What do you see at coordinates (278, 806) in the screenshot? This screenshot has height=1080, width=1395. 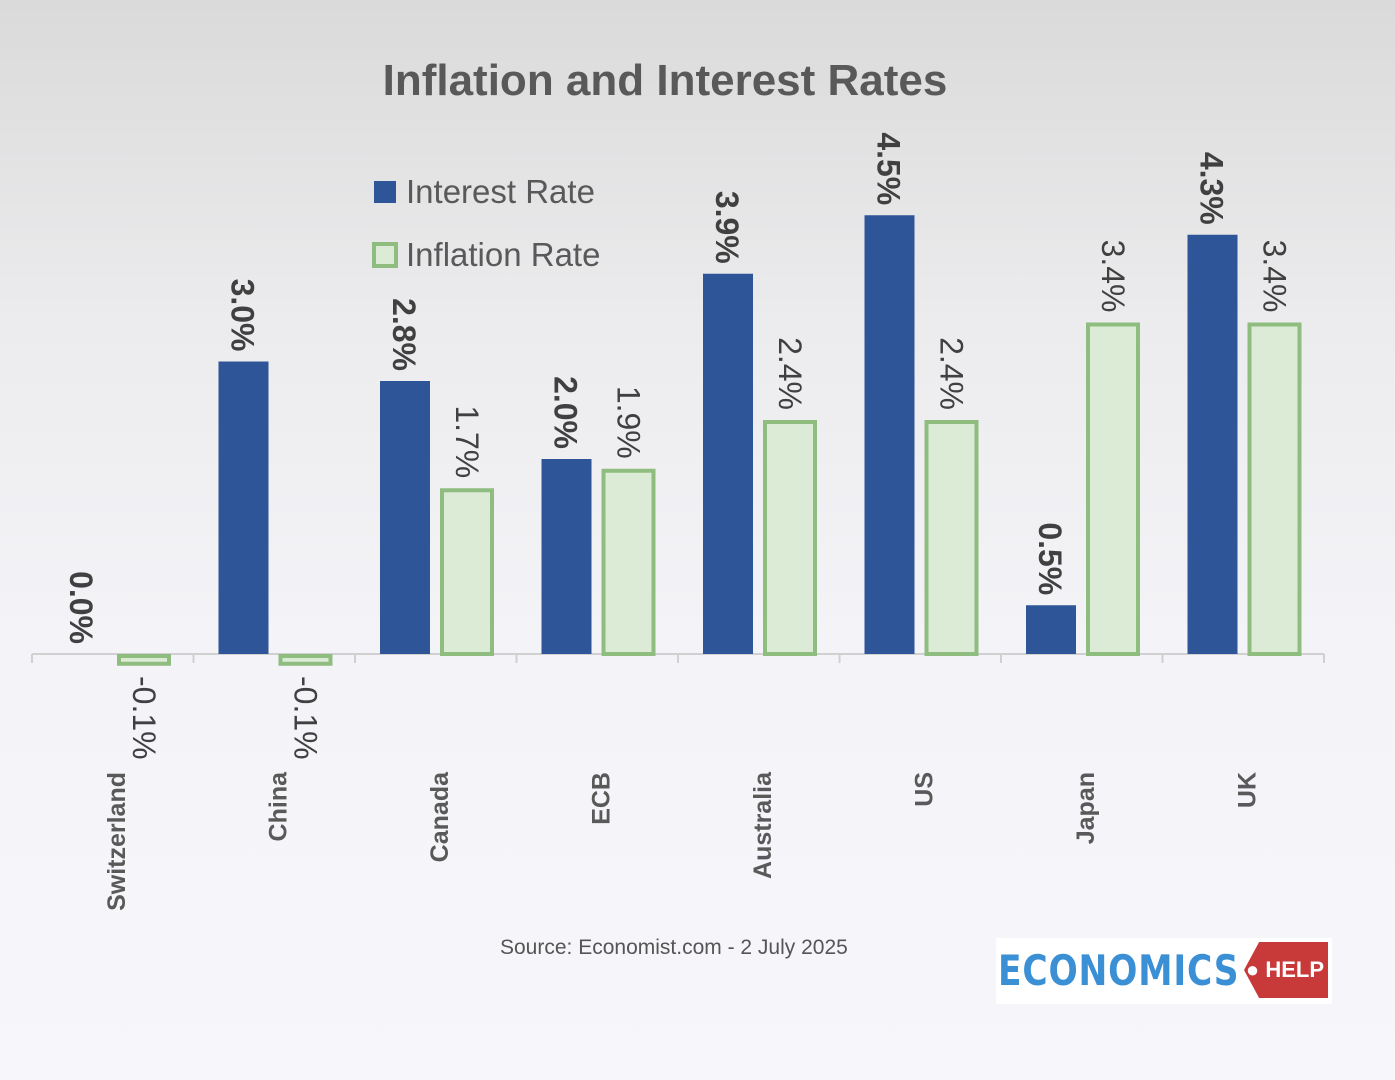 I see `category-label: China` at bounding box center [278, 806].